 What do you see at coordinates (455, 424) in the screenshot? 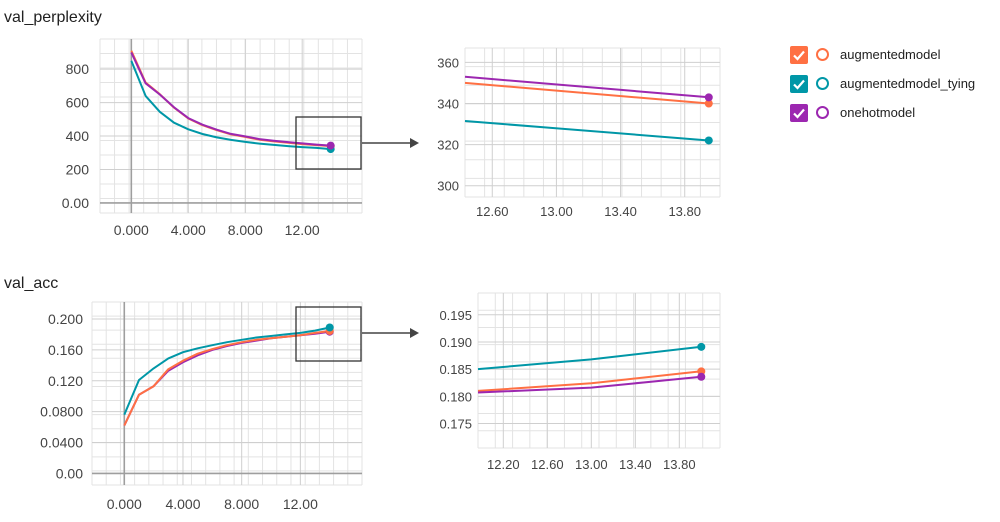
I see `y-tick-label: 0.175` at bounding box center [455, 424].